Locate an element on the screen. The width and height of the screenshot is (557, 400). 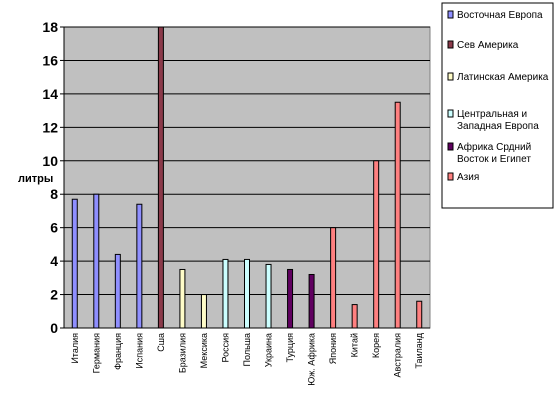
y-tick-label: 10 is located at coordinates (50, 161).